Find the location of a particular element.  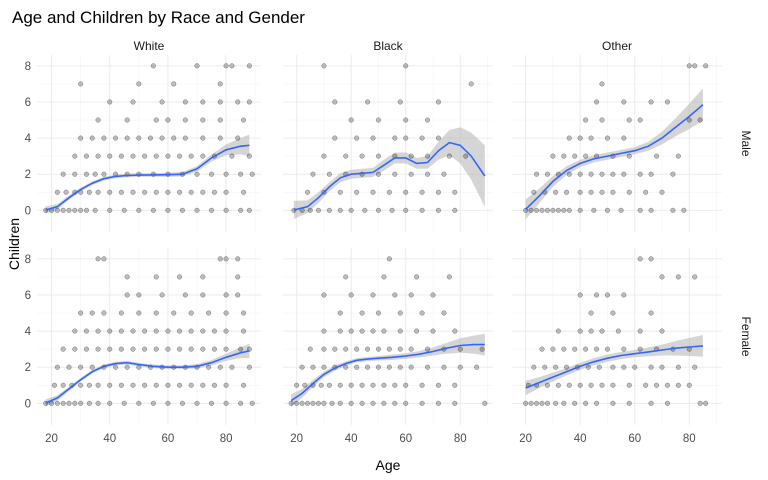

y-tick-label: 8 is located at coordinates (28, 67).